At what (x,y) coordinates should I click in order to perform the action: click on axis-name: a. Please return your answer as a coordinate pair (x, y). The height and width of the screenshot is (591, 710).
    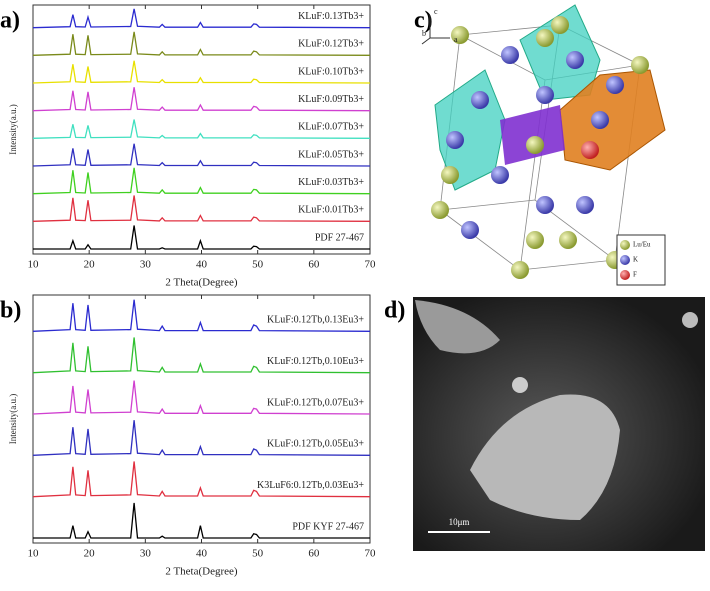
    Looking at the image, I should click on (456, 39).